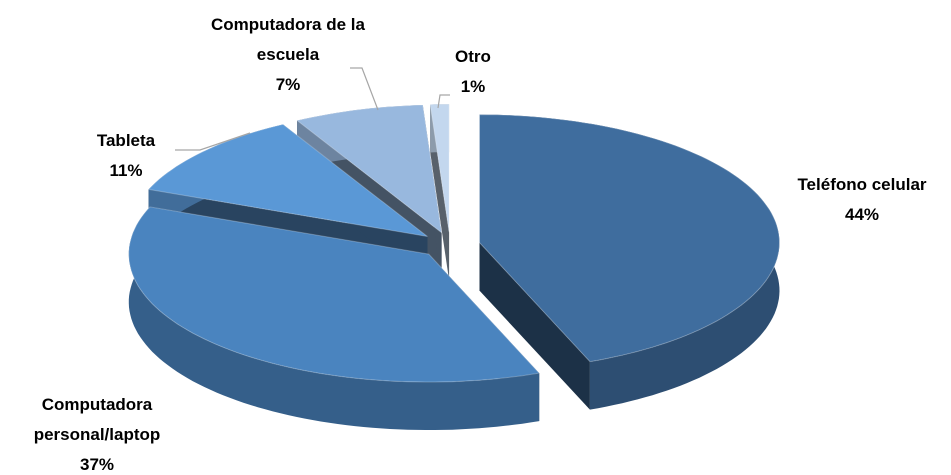 This screenshot has width=951, height=475. What do you see at coordinates (862, 184) in the screenshot?
I see `label-category: Teléfono celular` at bounding box center [862, 184].